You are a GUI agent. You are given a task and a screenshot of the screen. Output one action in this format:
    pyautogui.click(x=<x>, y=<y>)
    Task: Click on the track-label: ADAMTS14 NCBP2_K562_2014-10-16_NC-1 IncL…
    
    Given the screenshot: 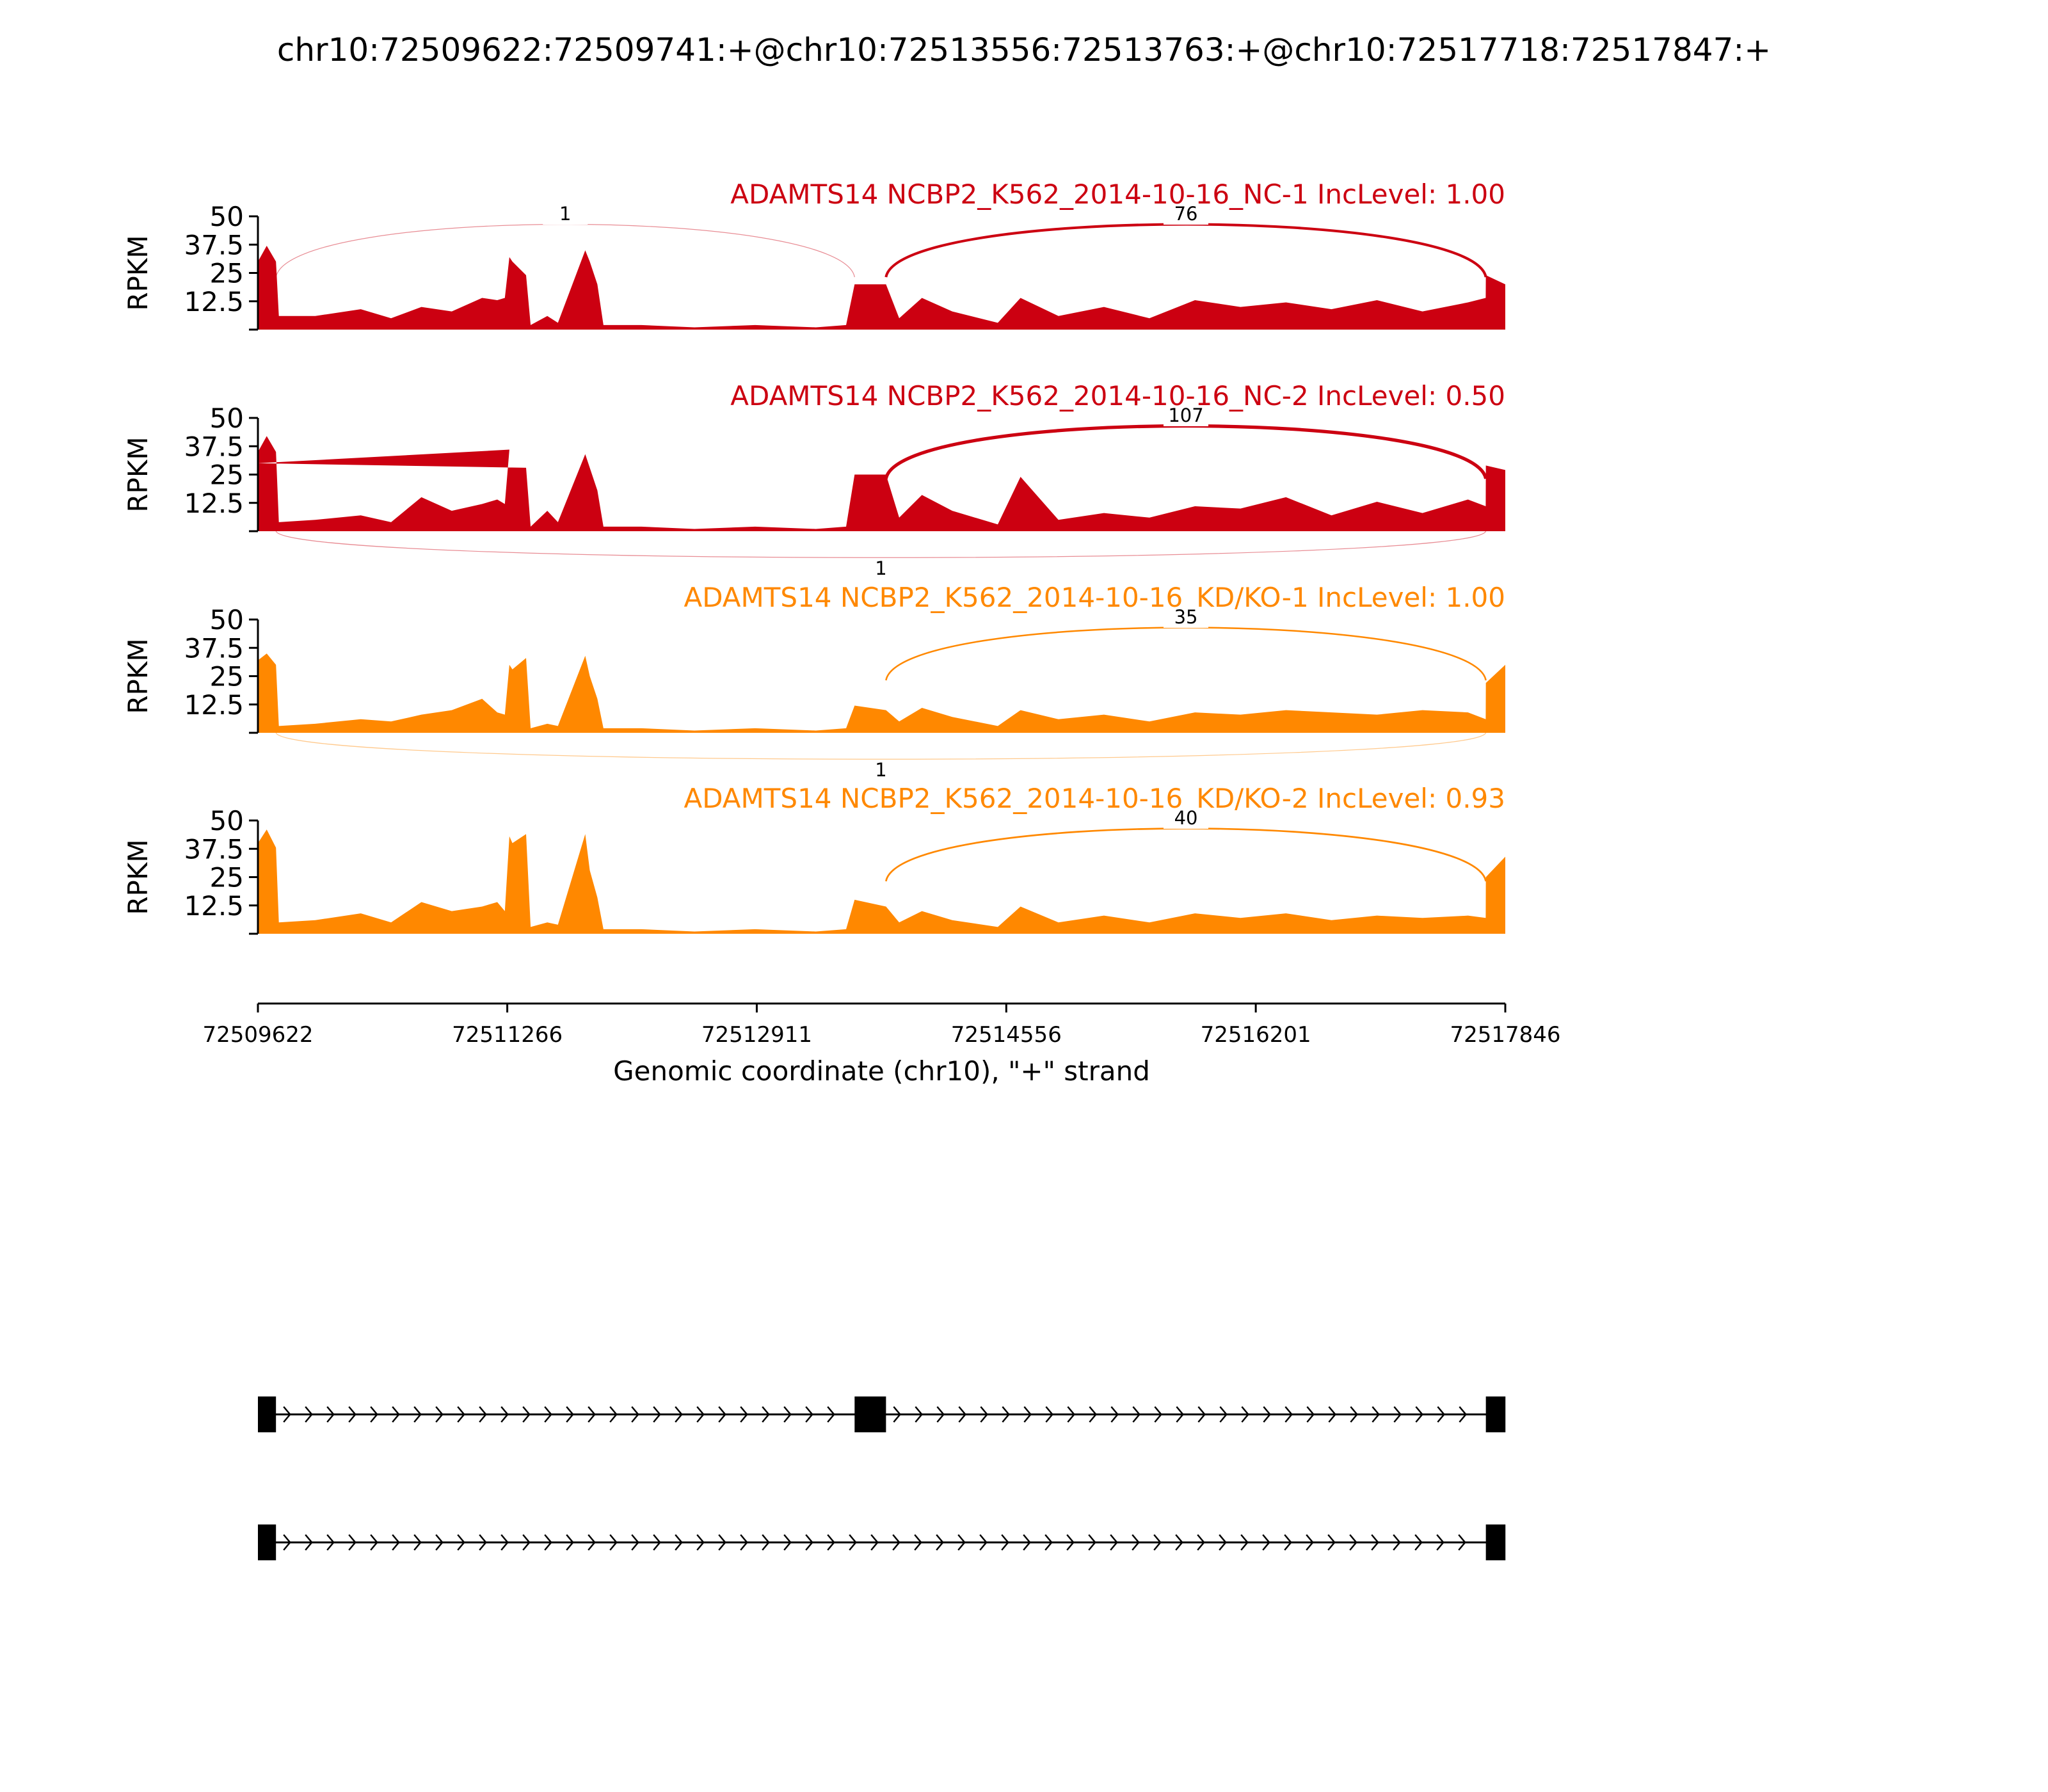 What is the action you would take?
    pyautogui.click(x=1117, y=194)
    